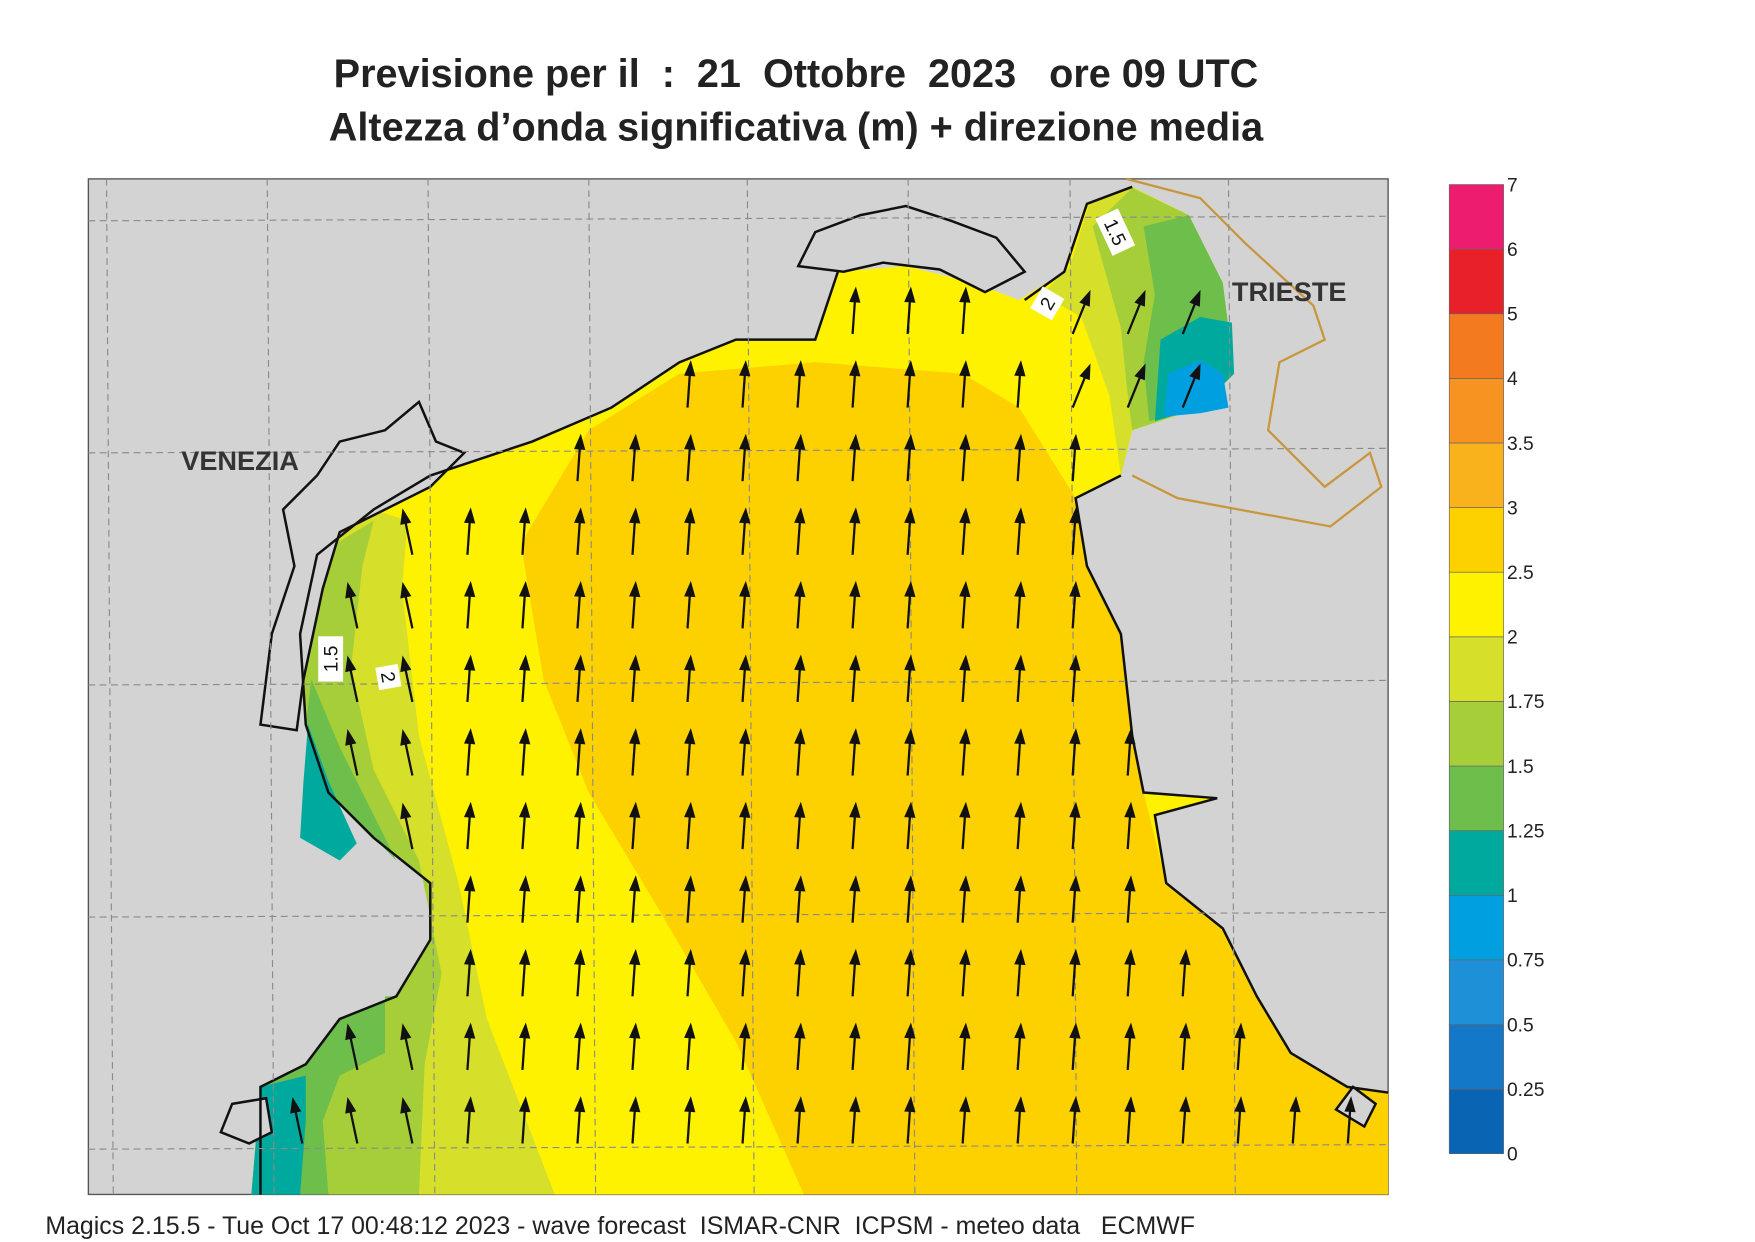  I want to click on island-south, so click(246, 1120).